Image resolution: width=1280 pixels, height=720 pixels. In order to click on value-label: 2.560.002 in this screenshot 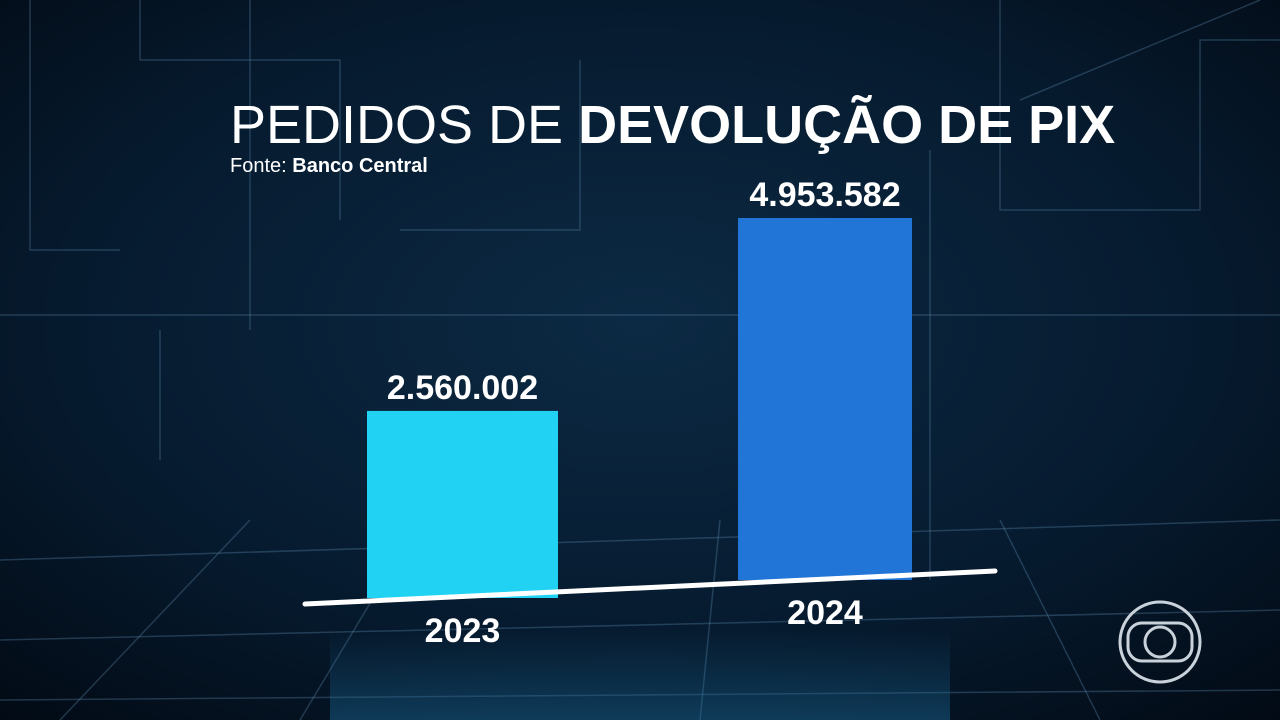, I will do `click(462, 388)`.